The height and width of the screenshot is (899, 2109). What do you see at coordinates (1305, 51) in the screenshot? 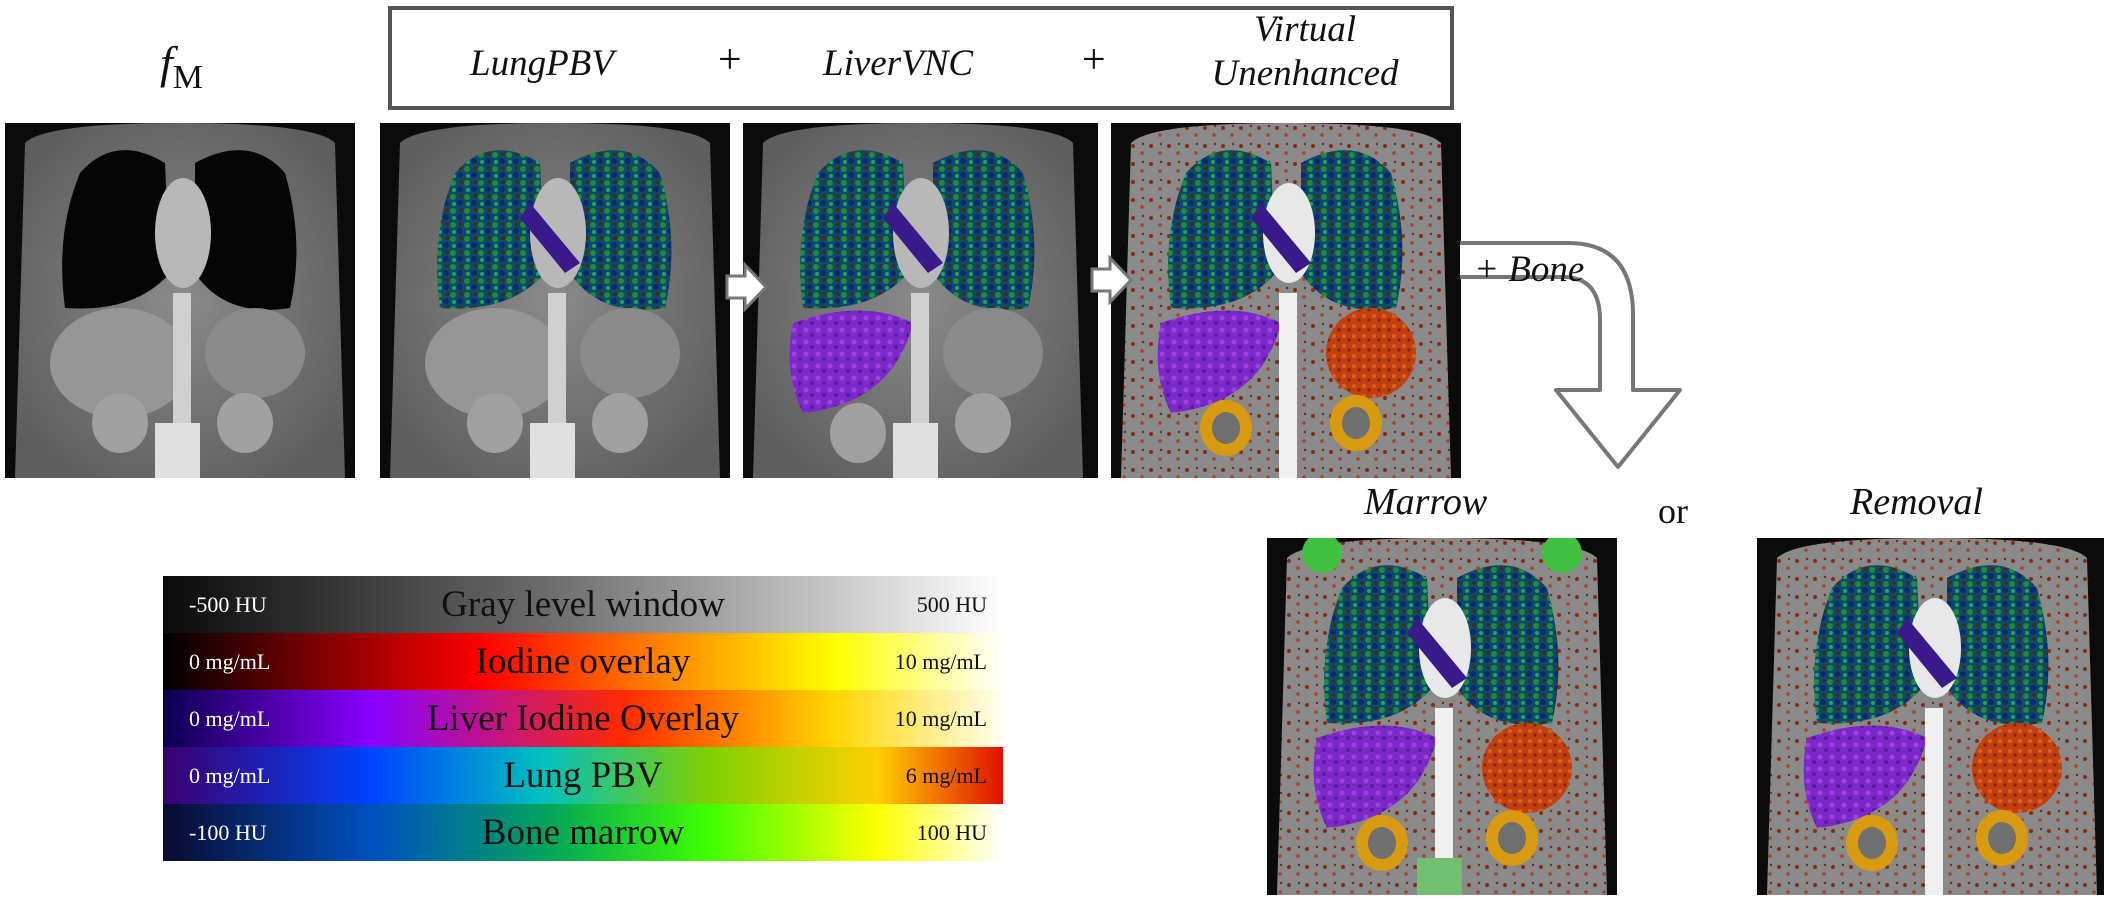
I see `virtual-unenhanced-label: Virtual Unenhanced` at bounding box center [1305, 51].